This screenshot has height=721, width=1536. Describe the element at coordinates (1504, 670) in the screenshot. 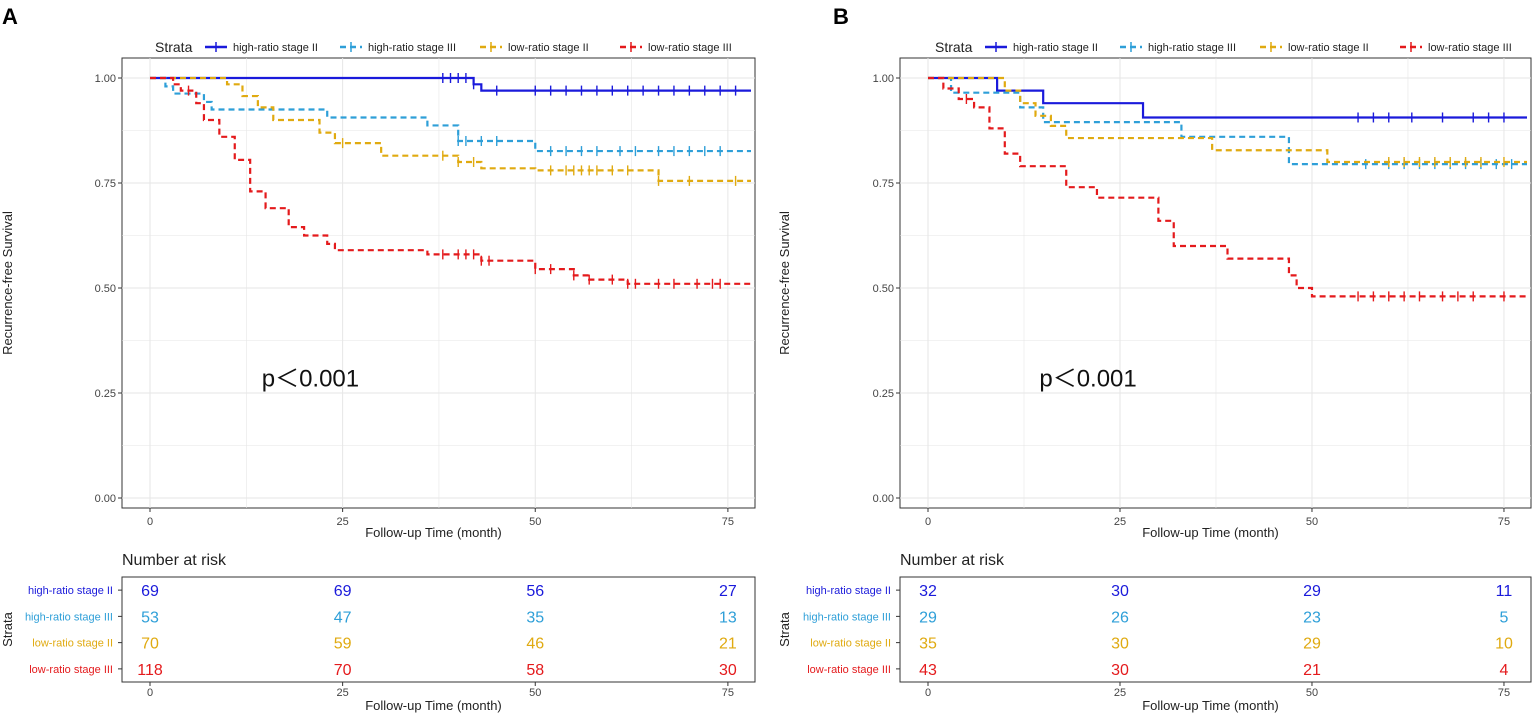

I see `risk-value: 4` at that location.